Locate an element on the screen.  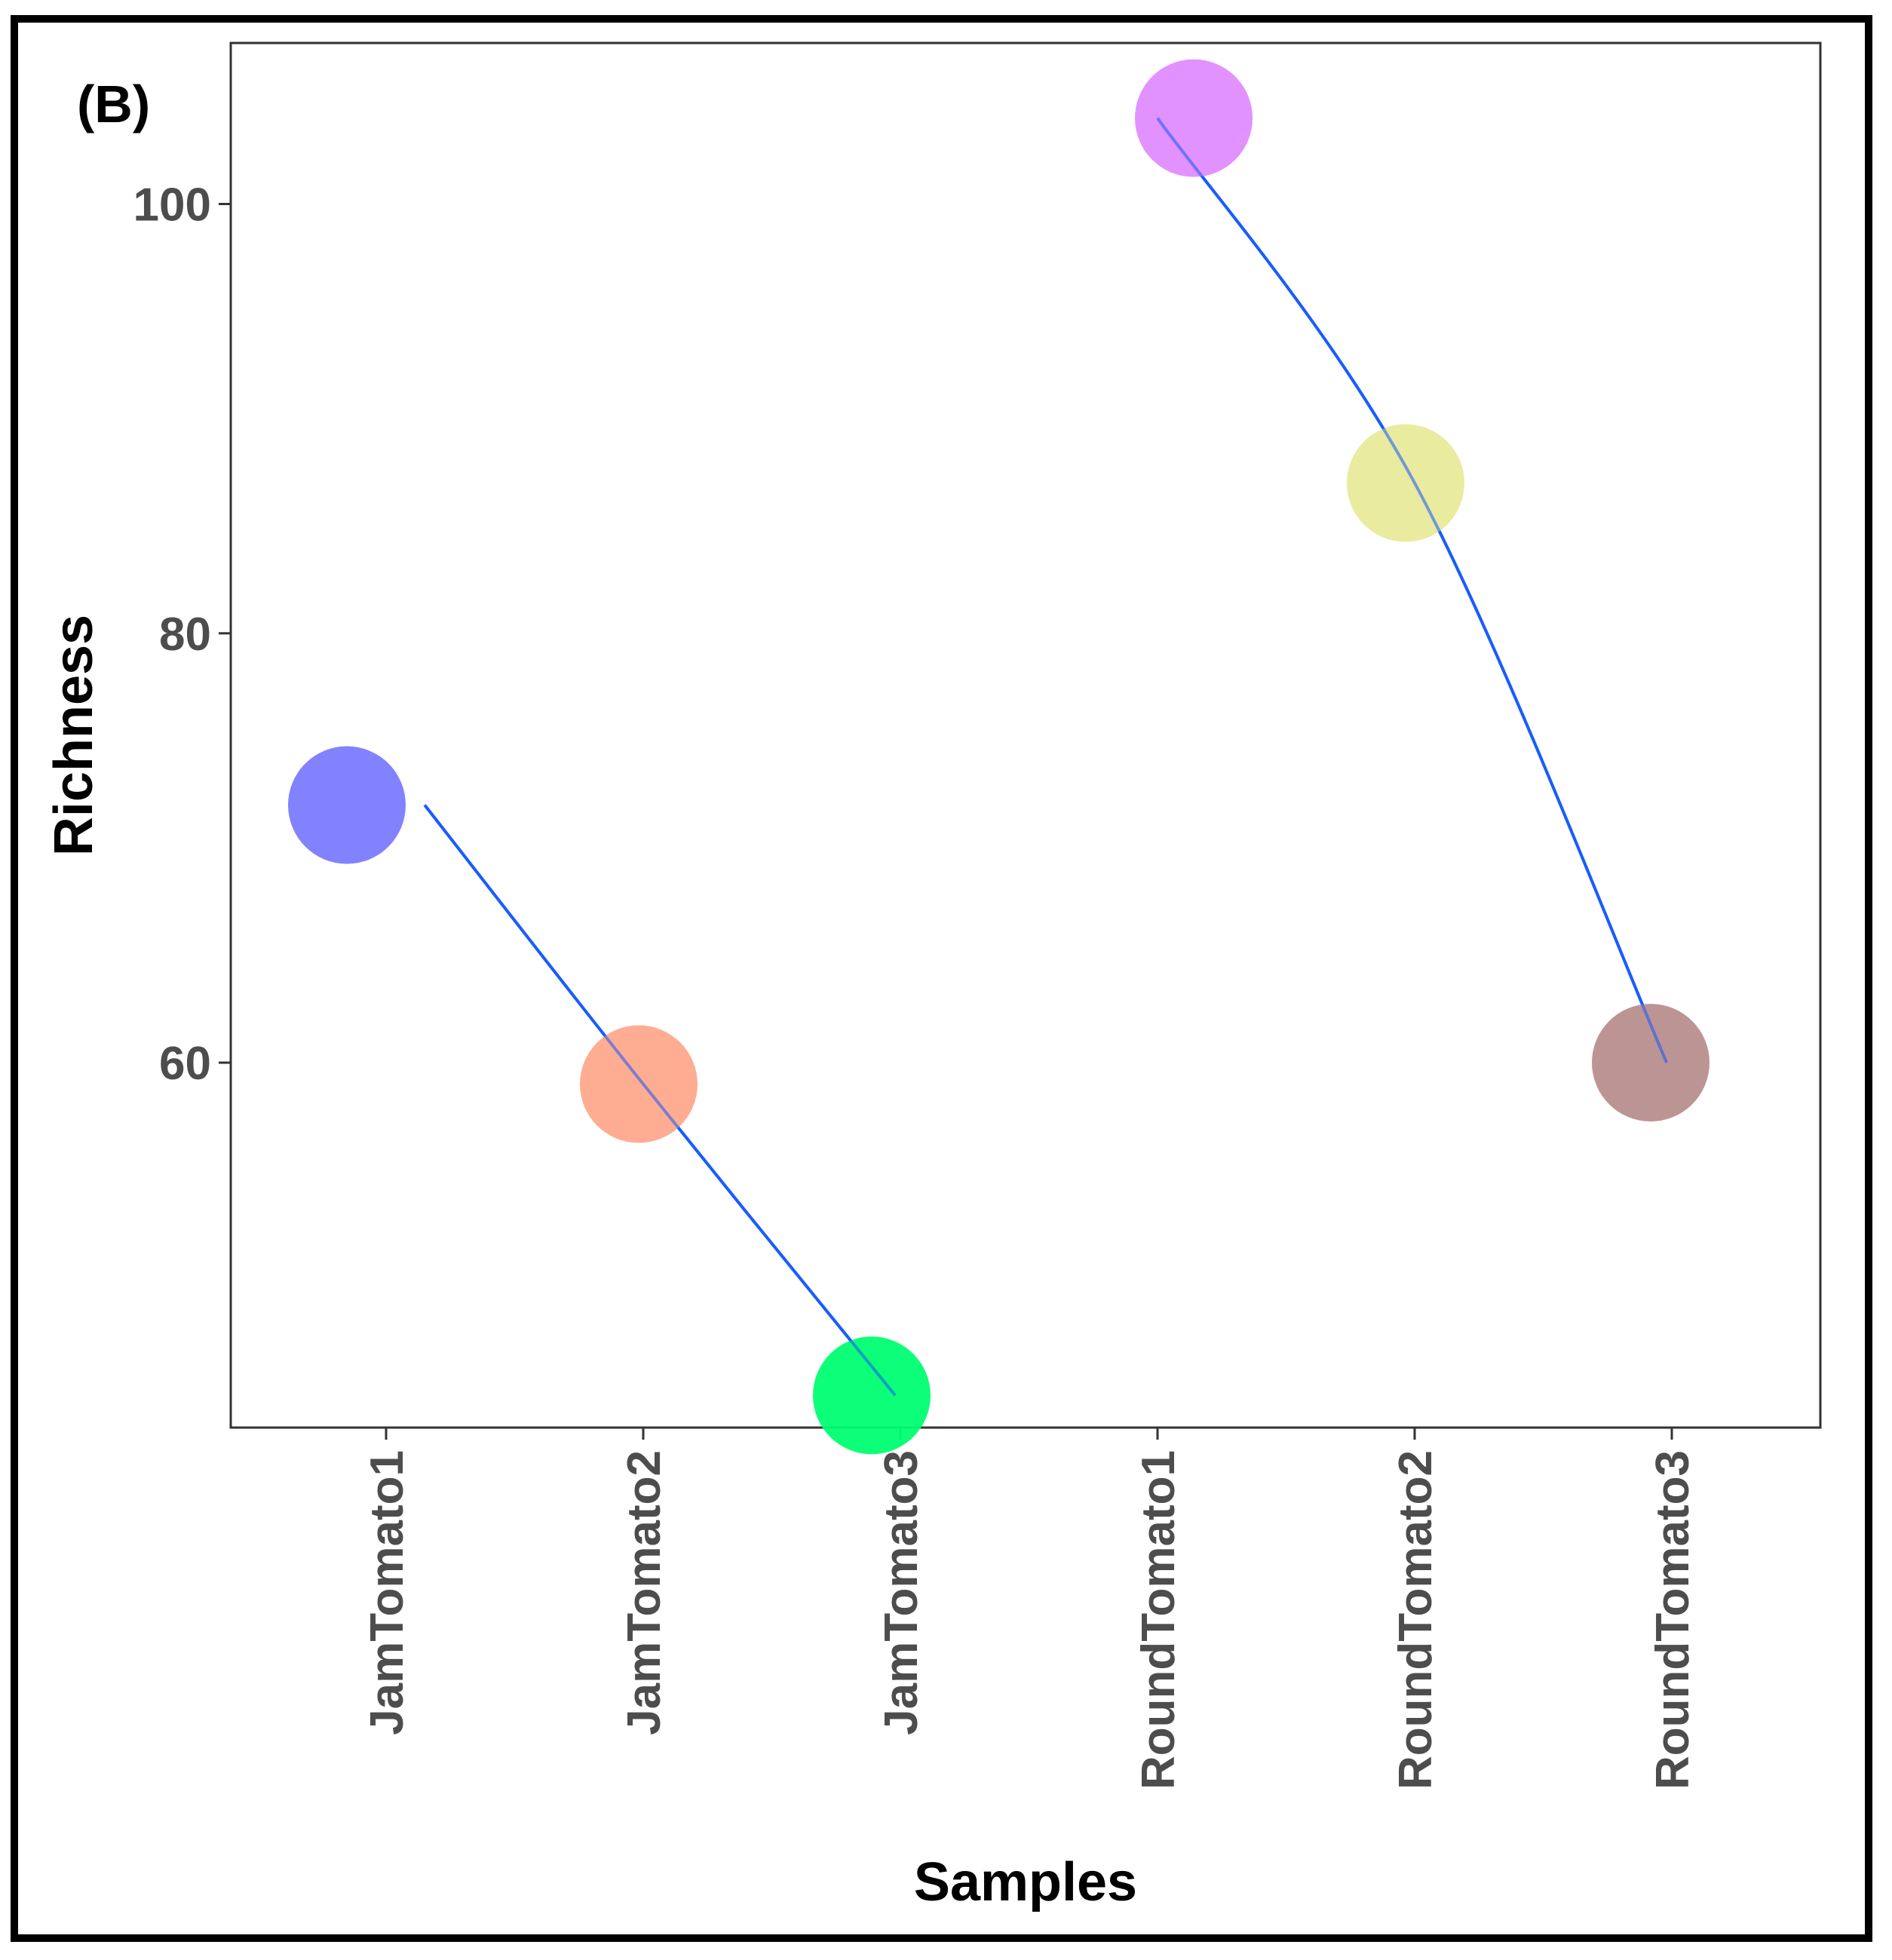
x-axis-title: Samples is located at coordinates (1025, 1882).